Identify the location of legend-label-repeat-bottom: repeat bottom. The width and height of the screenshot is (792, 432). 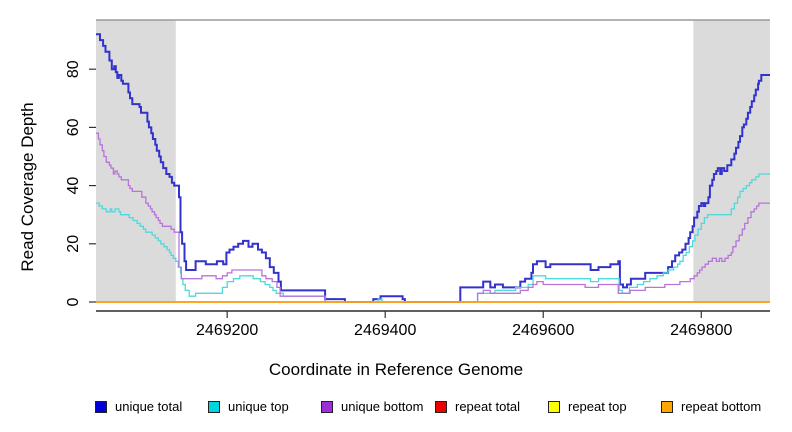
(721, 406).